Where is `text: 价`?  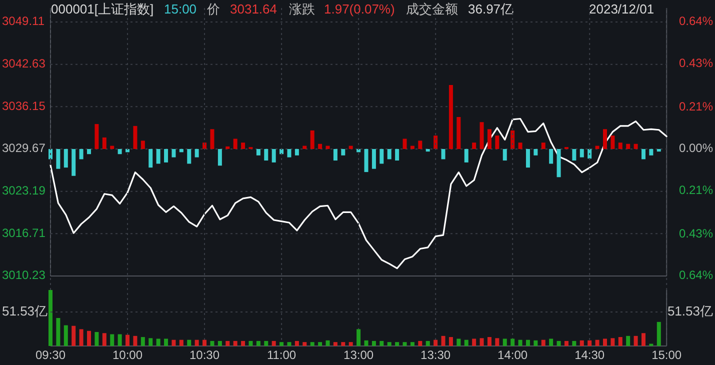 text: 价 is located at coordinates (213, 8).